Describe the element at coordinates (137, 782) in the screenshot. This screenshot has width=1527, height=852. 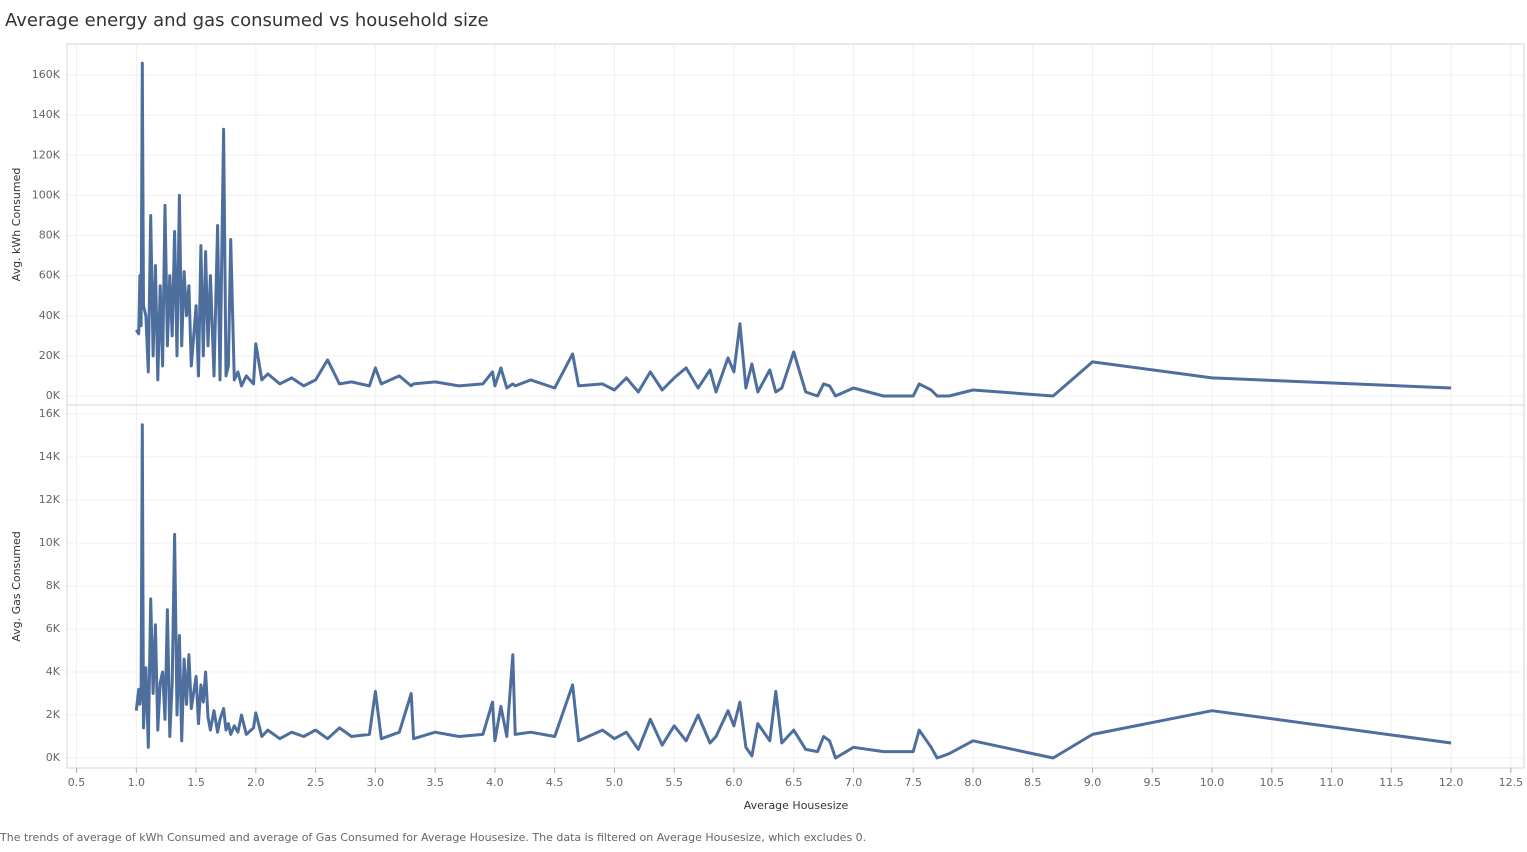
I see `x-tick-label: 1.0` at that location.